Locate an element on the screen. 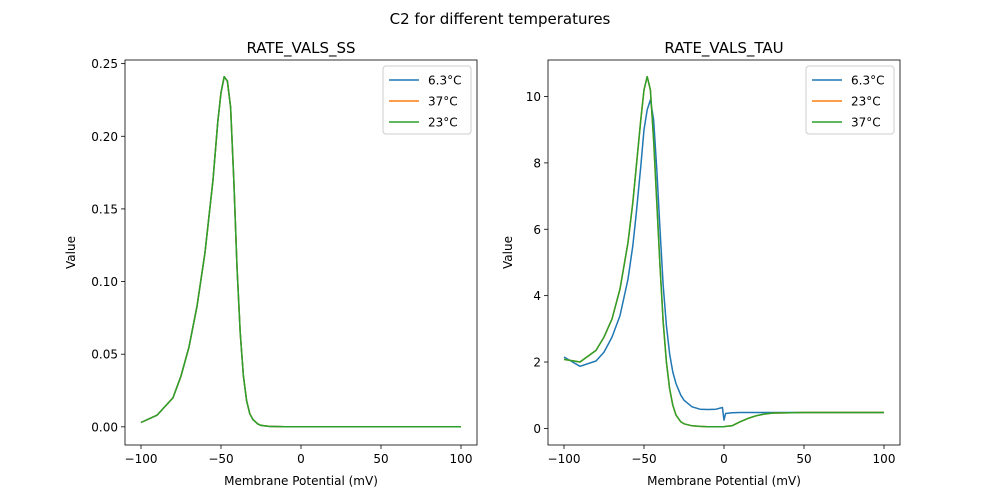 The width and height of the screenshot is (1000, 504). legend-label-2: 23°C is located at coordinates (866, 102).